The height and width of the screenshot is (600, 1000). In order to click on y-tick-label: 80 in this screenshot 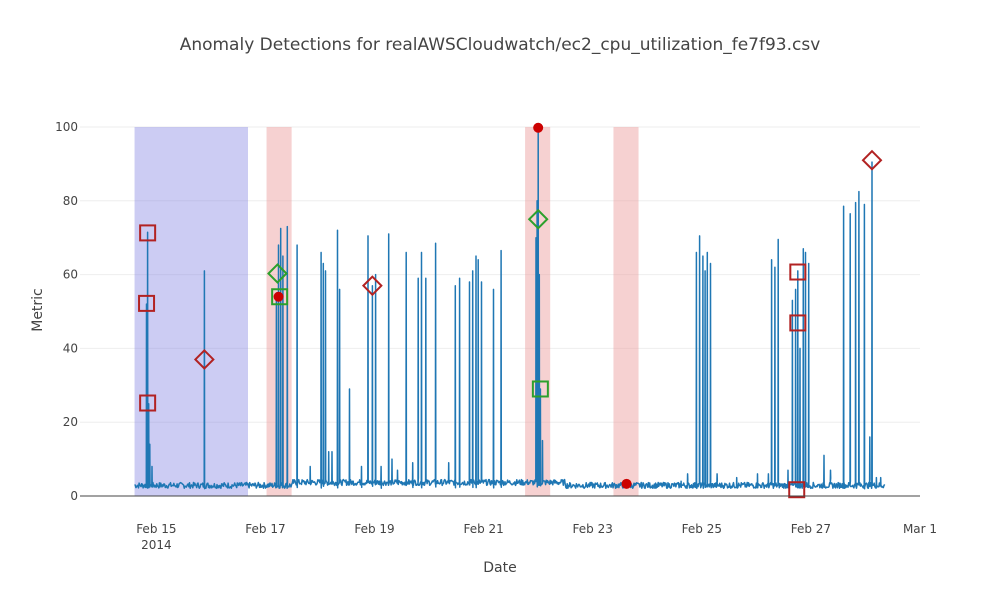, I will do `click(70, 201)`.